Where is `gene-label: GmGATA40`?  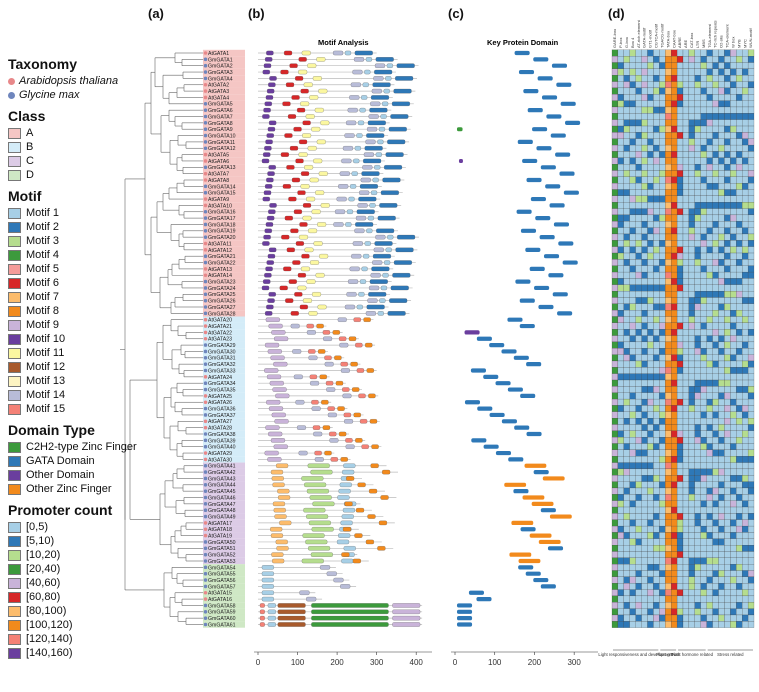
gene-label: GmGATA40 is located at coordinates (222, 448).